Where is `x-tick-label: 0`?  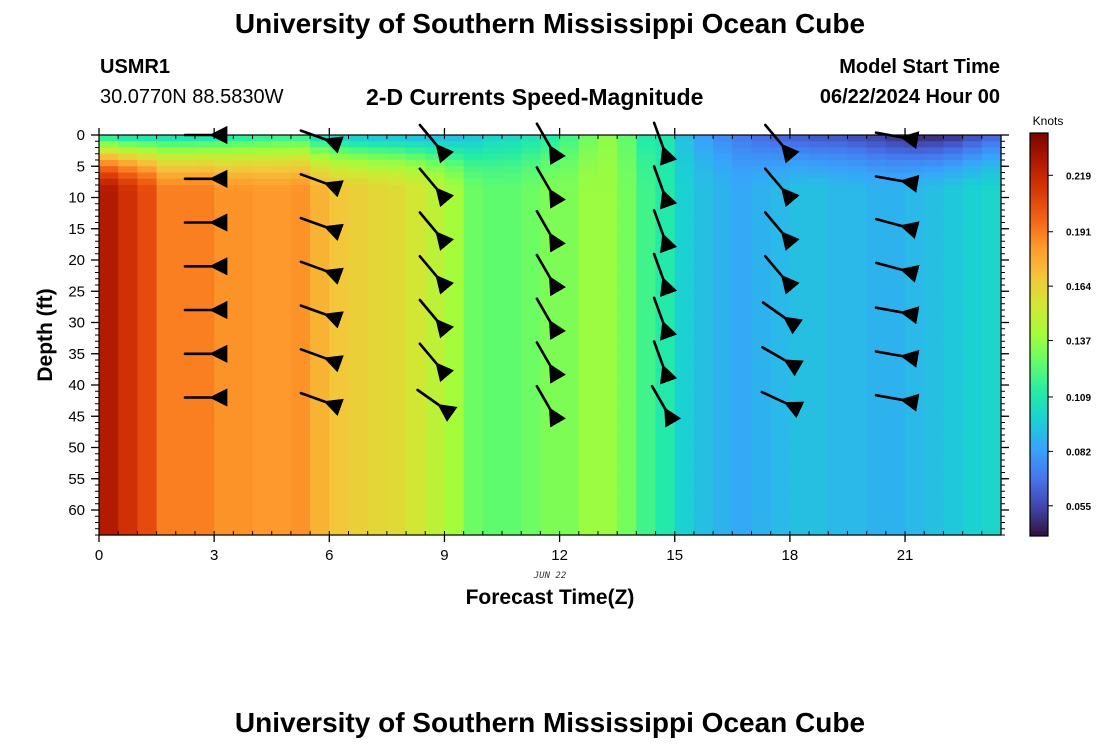 x-tick-label: 0 is located at coordinates (99, 555).